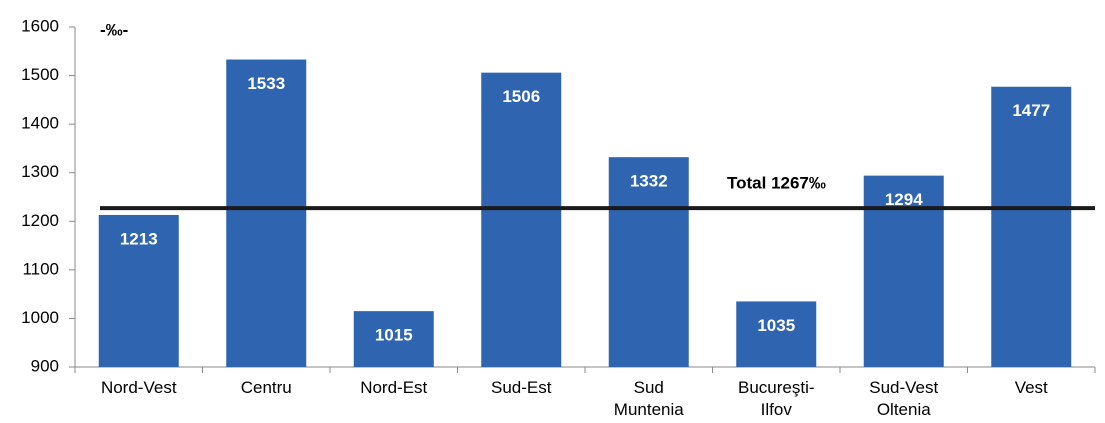 This screenshot has height=423, width=1105. I want to click on data-label: 1506, so click(521, 96).